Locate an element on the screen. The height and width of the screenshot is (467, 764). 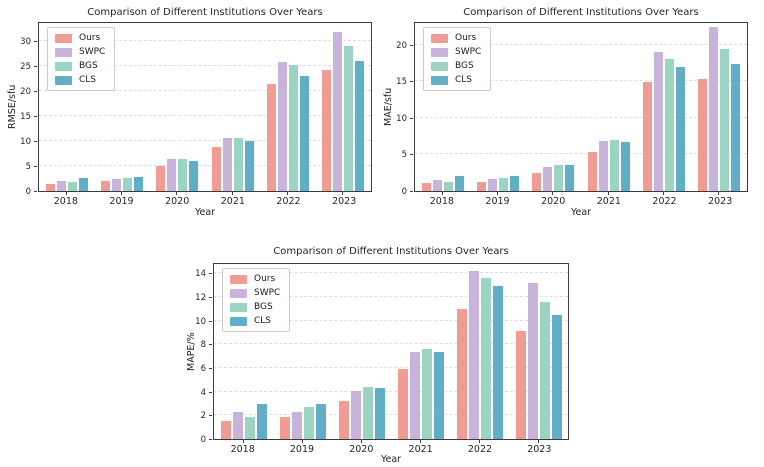
legend-item-bgs: BGS is located at coordinates (456, 66).